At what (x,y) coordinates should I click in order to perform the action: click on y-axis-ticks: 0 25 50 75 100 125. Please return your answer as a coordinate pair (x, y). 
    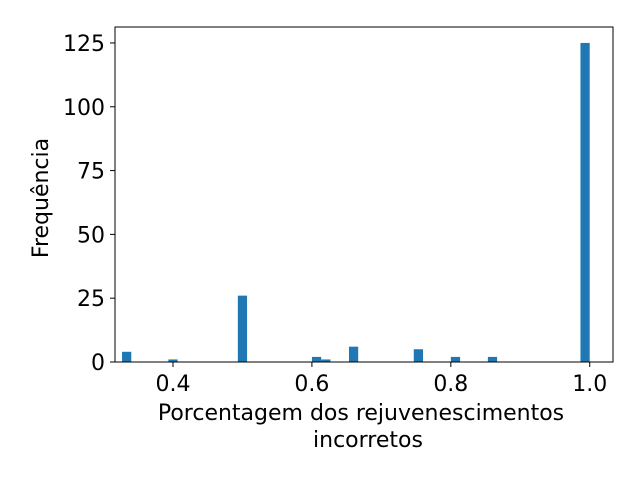
    Looking at the image, I should click on (89, 204).